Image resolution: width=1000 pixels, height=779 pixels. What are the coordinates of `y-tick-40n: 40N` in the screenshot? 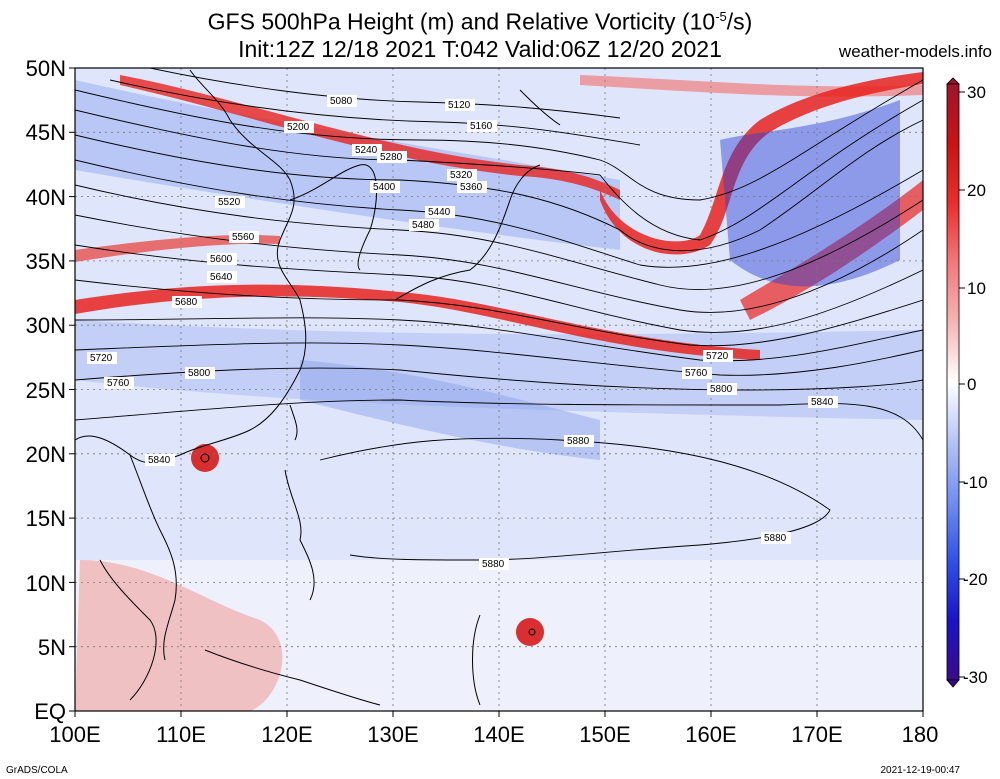 It's located at (46, 197).